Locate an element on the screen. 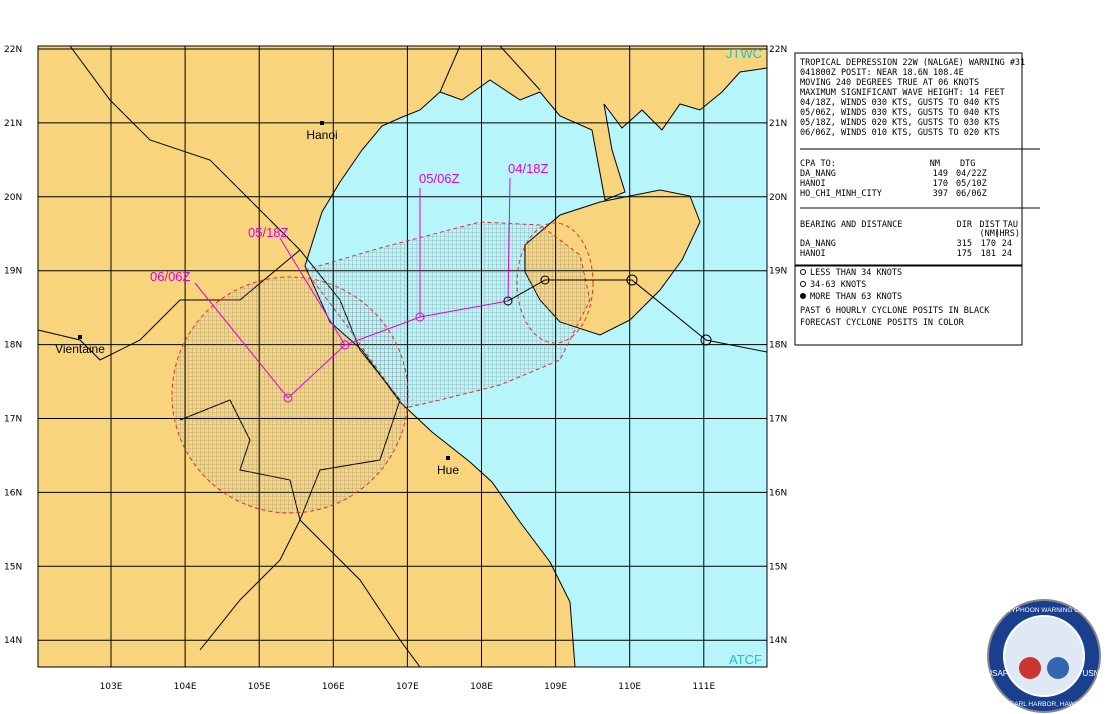  bearing-header: BEARING AND DISTANCE is located at coordinates (851, 225).